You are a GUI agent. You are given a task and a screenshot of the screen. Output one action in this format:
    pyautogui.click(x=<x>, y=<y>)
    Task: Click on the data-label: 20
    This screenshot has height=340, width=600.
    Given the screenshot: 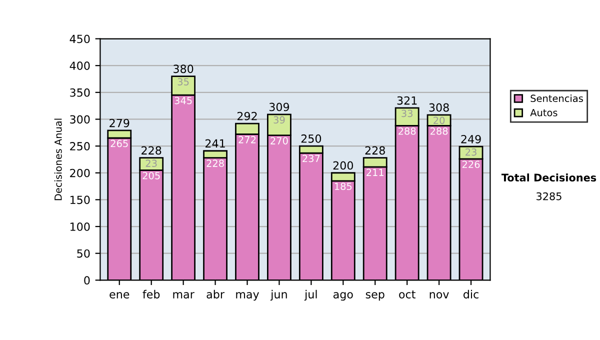 What is the action you would take?
    pyautogui.click(x=439, y=120)
    